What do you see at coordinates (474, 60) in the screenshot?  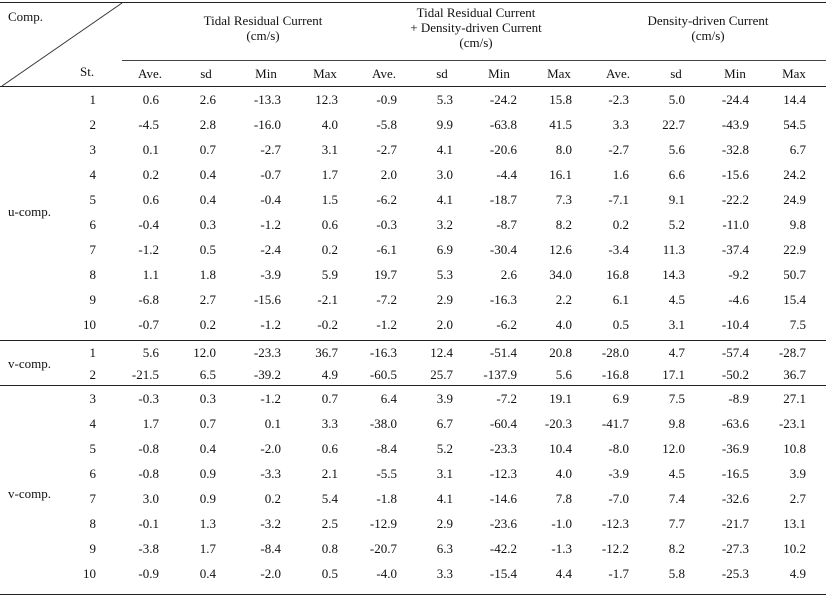 I see `header-divider` at bounding box center [474, 60].